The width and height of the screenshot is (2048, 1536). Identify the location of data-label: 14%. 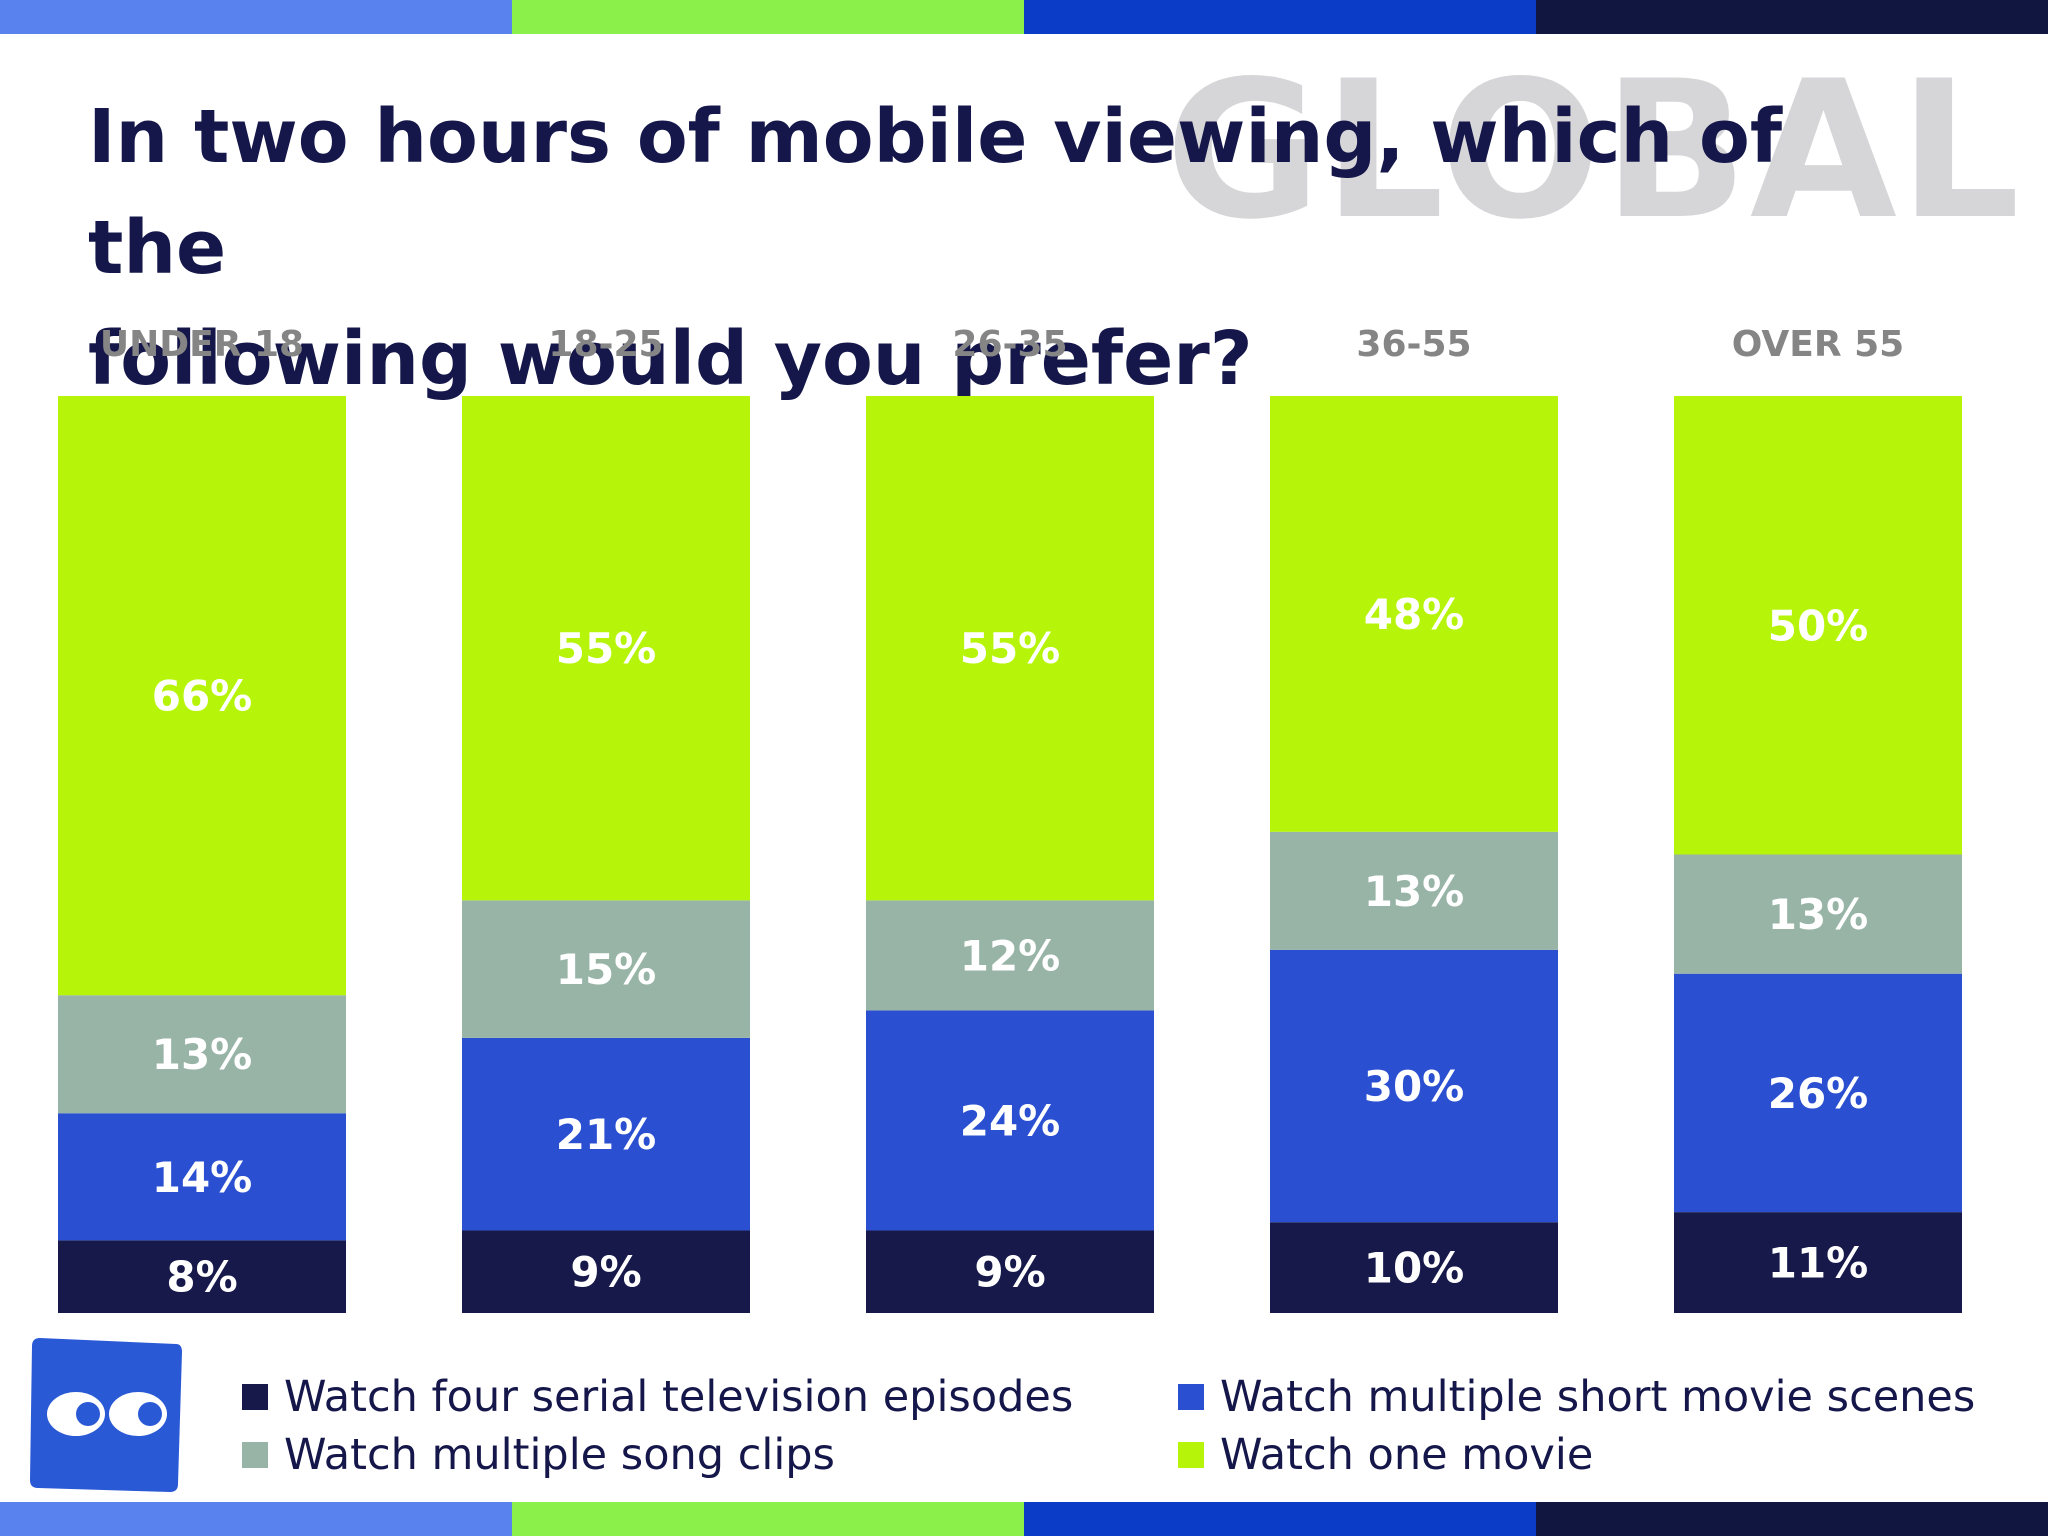
(202, 1177).